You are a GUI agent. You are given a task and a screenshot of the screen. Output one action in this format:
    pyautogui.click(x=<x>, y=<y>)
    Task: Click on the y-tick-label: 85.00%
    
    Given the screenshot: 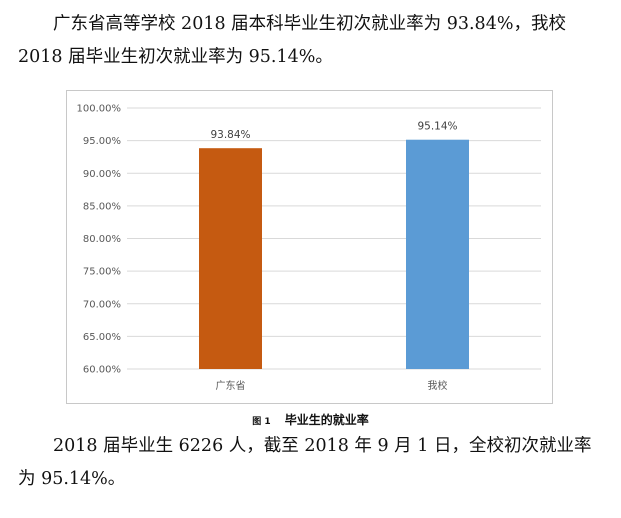 What is the action you would take?
    pyautogui.click(x=102, y=206)
    